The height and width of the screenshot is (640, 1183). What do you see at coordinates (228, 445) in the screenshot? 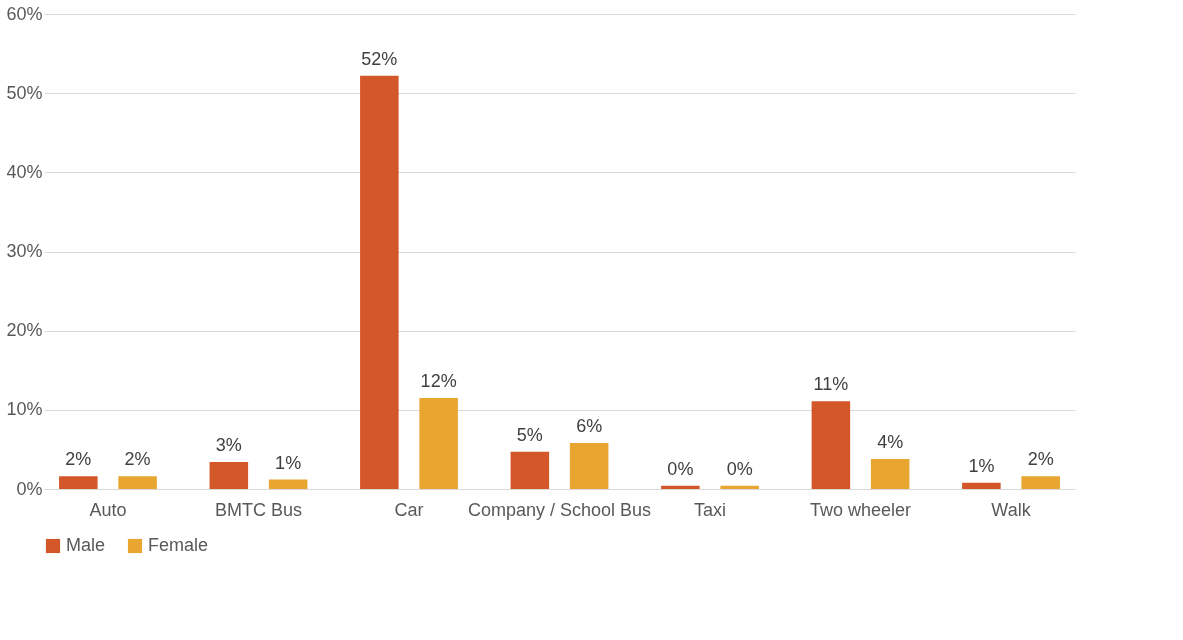
I see `data-label: 3%` at bounding box center [228, 445].